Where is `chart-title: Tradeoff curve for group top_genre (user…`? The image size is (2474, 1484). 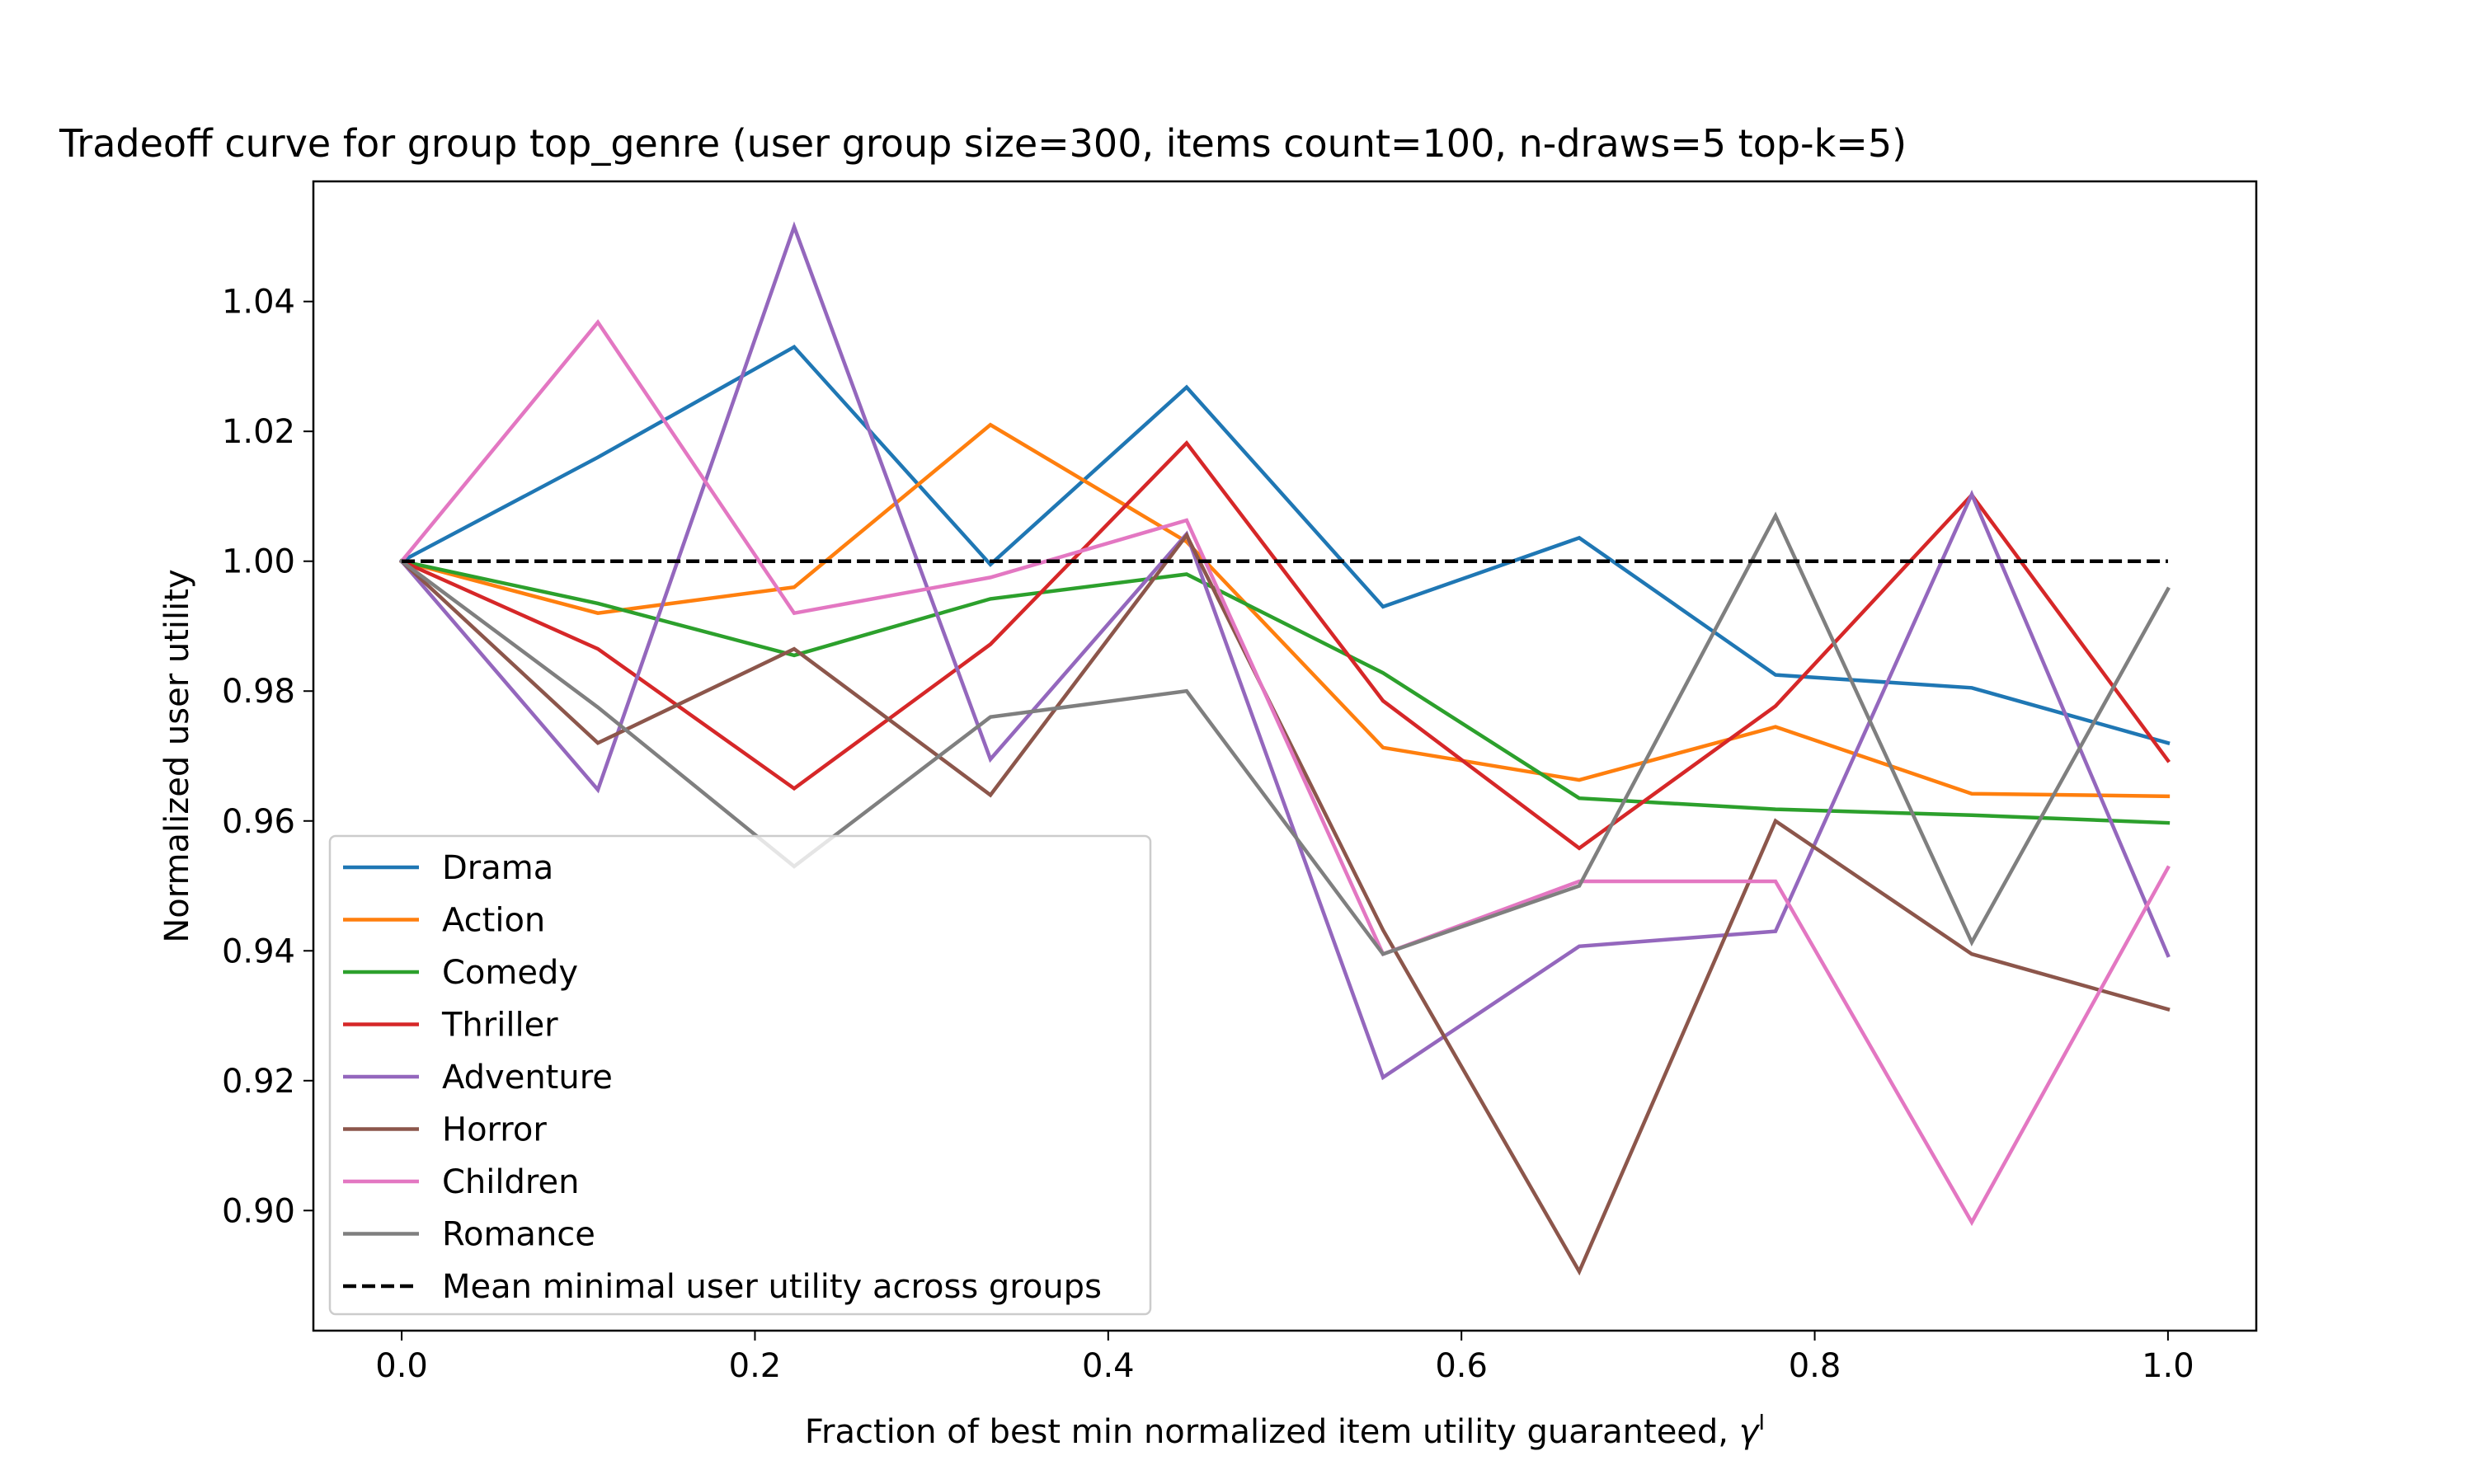 chart-title: Tradeoff curve for group top_genre (user… is located at coordinates (983, 143).